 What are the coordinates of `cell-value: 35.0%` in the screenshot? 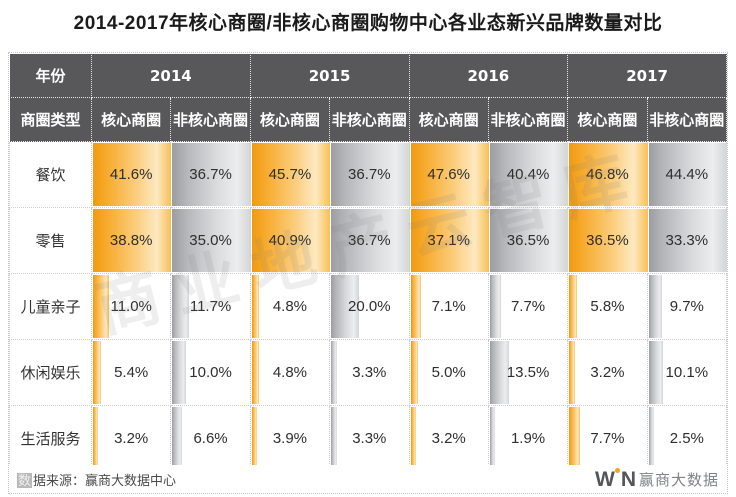 It's located at (210, 240).